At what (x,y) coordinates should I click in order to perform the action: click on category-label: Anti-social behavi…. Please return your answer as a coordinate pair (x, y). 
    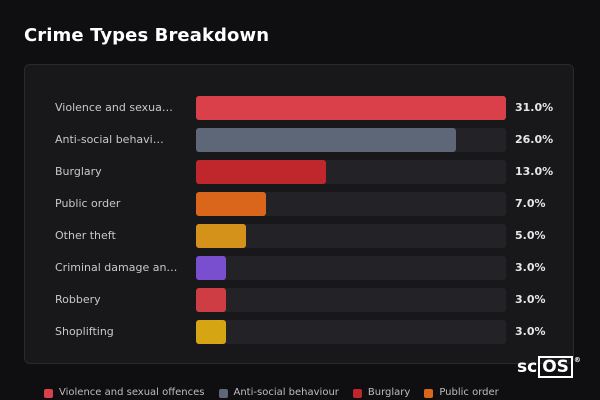
    Looking at the image, I should click on (109, 139).